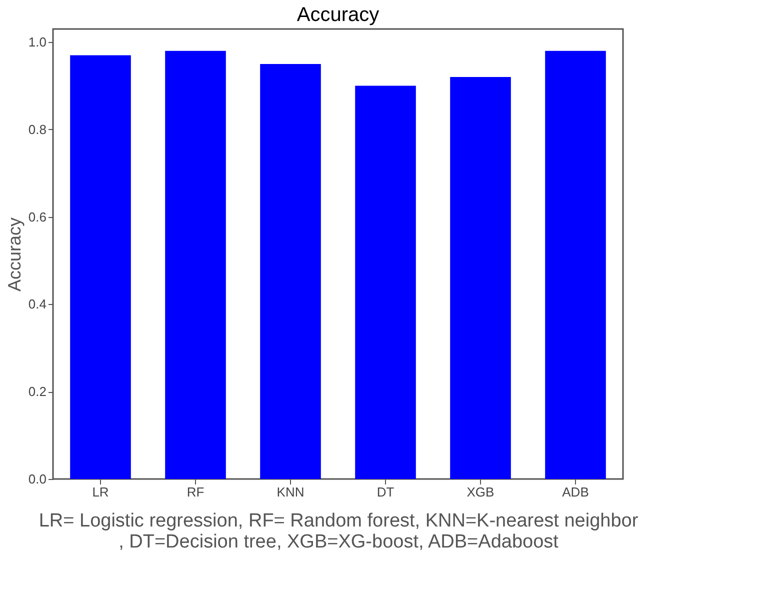 The width and height of the screenshot is (762, 600). What do you see at coordinates (290, 492) in the screenshot?
I see `x-tick-label: KNN` at bounding box center [290, 492].